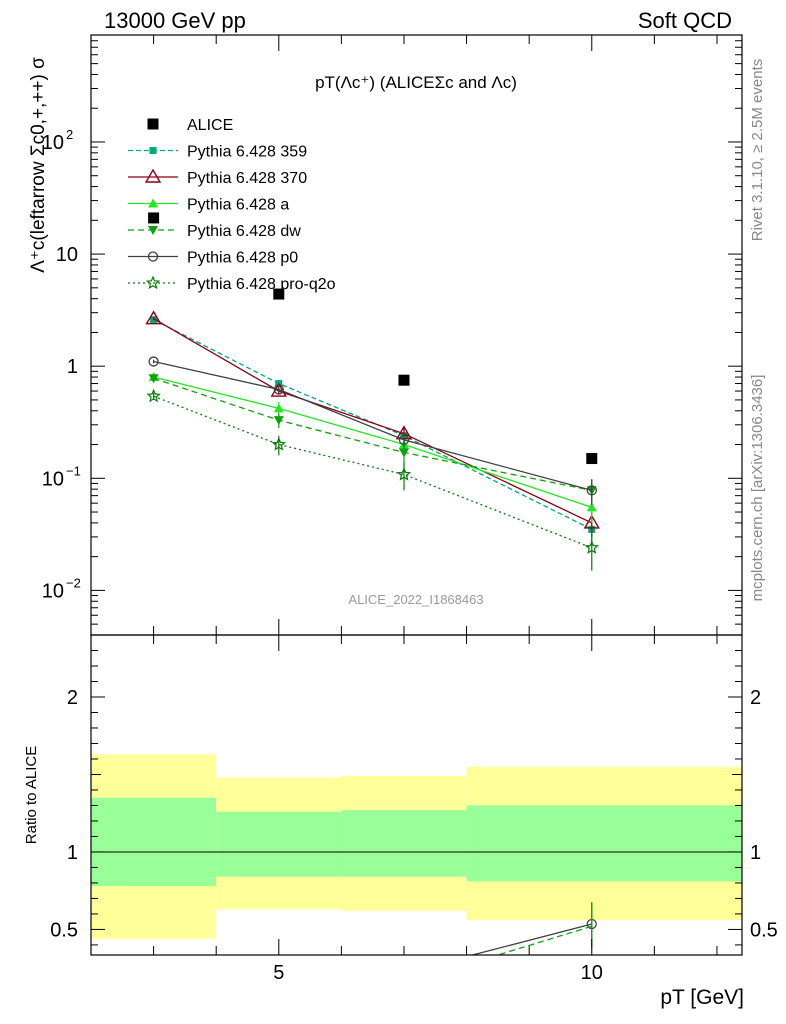 This screenshot has width=786, height=1024. Describe the element at coordinates (73, 470) in the screenshot. I see `main-y-tick-exponent: −1` at that location.